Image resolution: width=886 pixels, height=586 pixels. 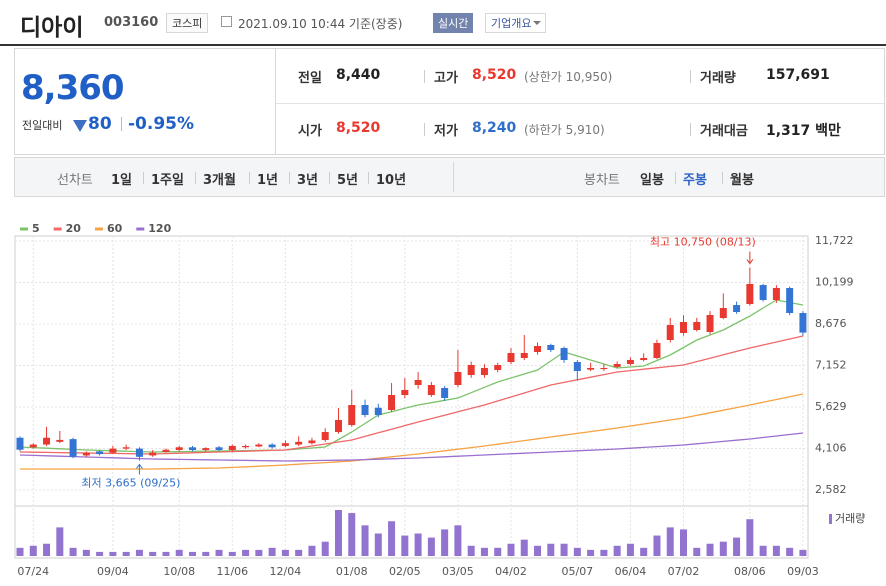 I want to click on tab-item-selected: 주봉, so click(x=695, y=180).